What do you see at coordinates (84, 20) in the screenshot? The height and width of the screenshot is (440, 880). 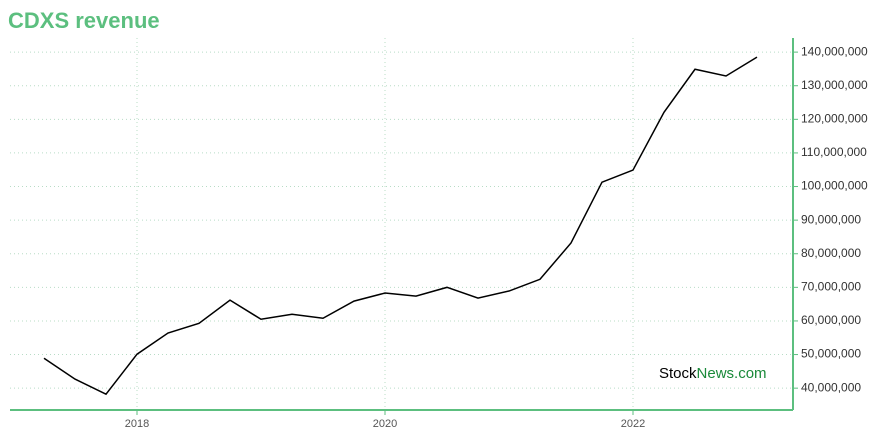 I see `chart-title: CDXS revenue` at bounding box center [84, 20].